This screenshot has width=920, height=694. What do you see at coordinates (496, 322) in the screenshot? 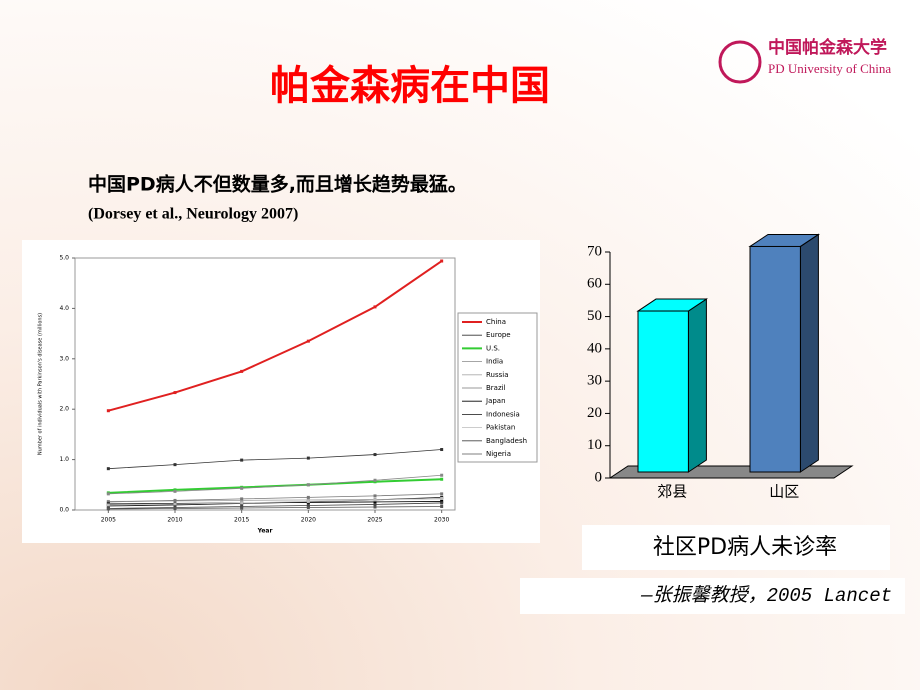
I see `legend-label: China` at bounding box center [496, 322].